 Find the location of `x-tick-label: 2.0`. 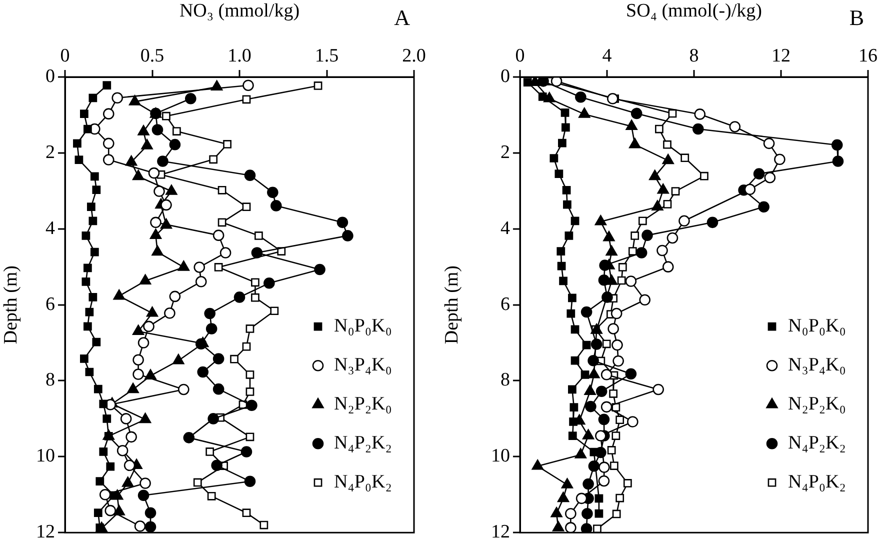

x-tick-label: 2.0 is located at coordinates (414, 56).